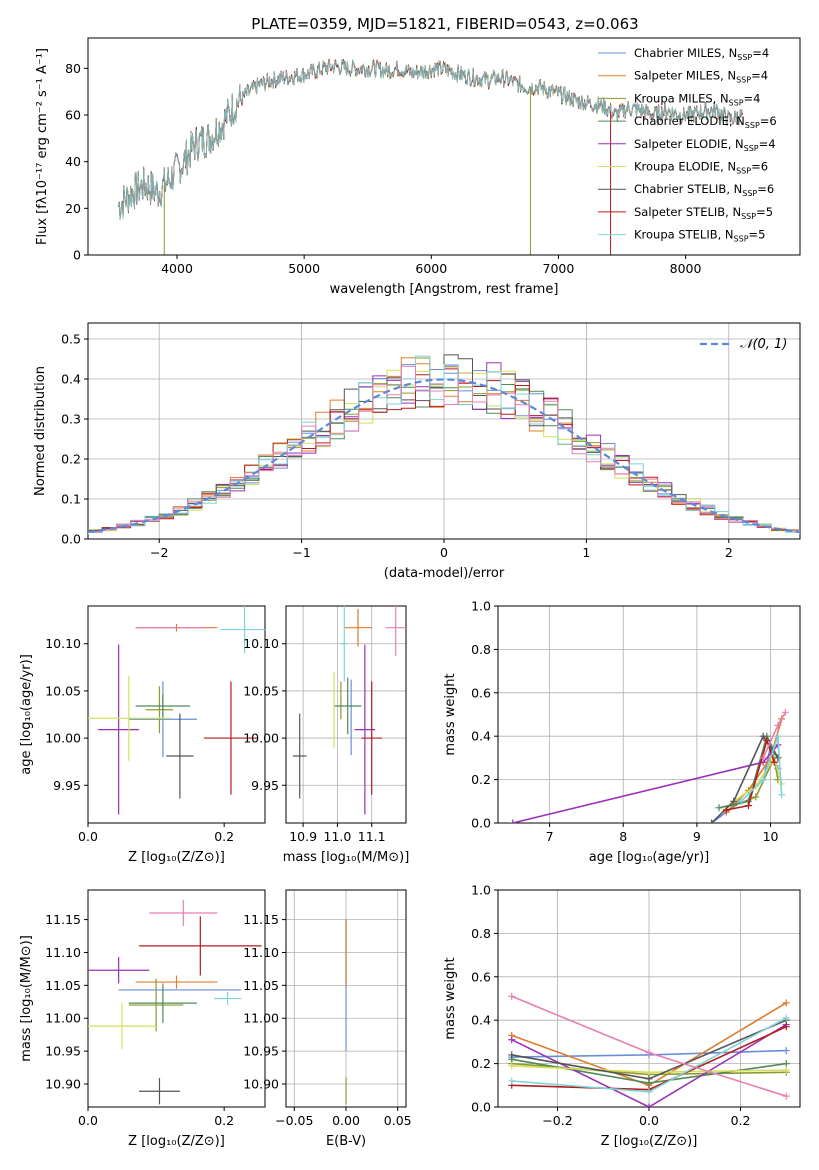  Describe the element at coordinates (559, 268) in the screenshot. I see `x-tick-label: 7000` at that location.